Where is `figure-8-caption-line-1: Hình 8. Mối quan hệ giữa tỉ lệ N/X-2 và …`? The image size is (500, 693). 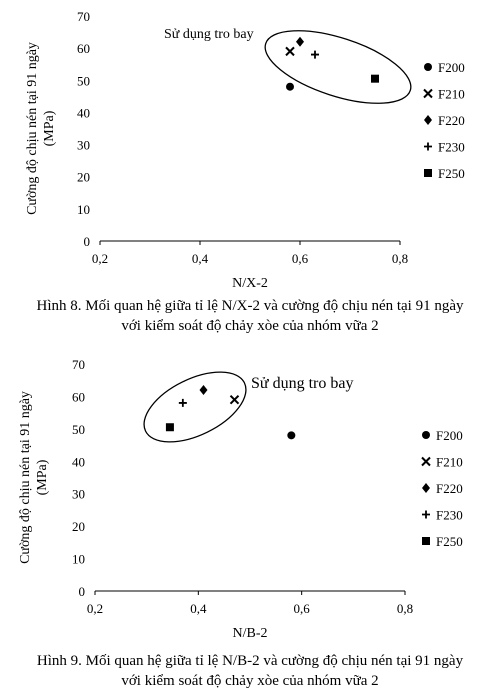
figure-8-caption-line-1: Hình 8. Mối quan hệ giữa tỉ lệ N/X-2 và … is located at coordinates (250, 306).